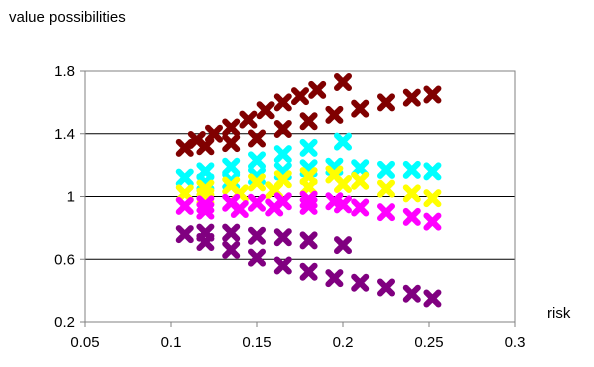  I want to click on x-tick-label: 0.15, so click(256, 342).